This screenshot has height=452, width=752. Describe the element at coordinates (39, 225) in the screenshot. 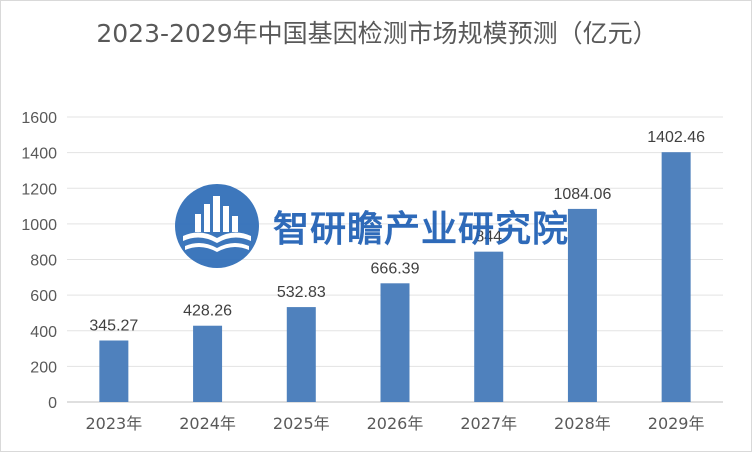

I see `y-tick-label: 1000` at that location.